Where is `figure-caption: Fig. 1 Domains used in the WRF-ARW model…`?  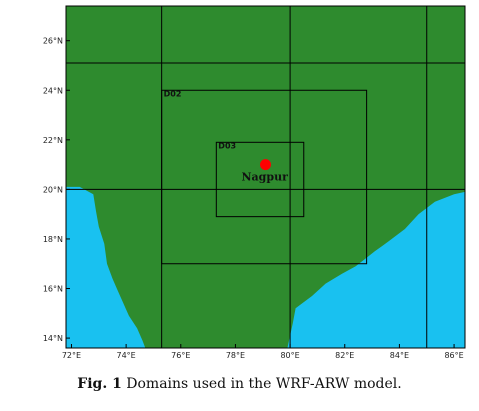
figure-caption: Fig. 1 Domains used in the WRF-ARW model… is located at coordinates (239, 384).